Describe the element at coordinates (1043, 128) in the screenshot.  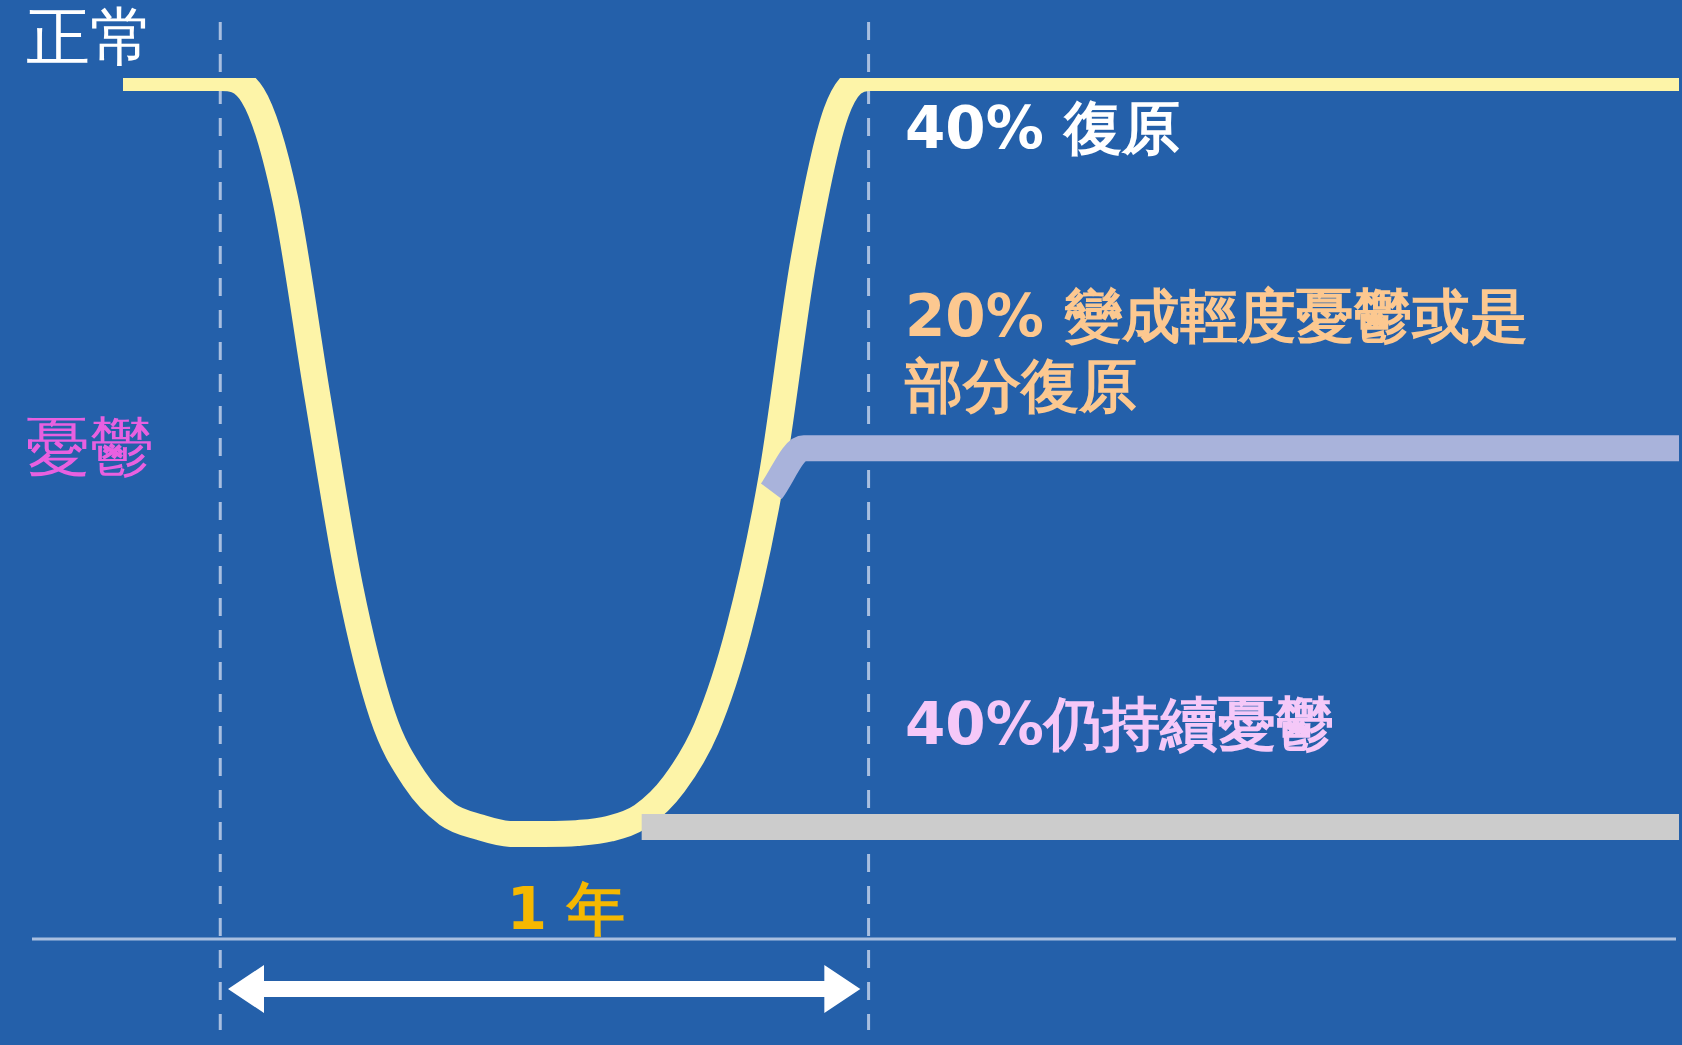
I see `annotation: 40% 復原` at that location.